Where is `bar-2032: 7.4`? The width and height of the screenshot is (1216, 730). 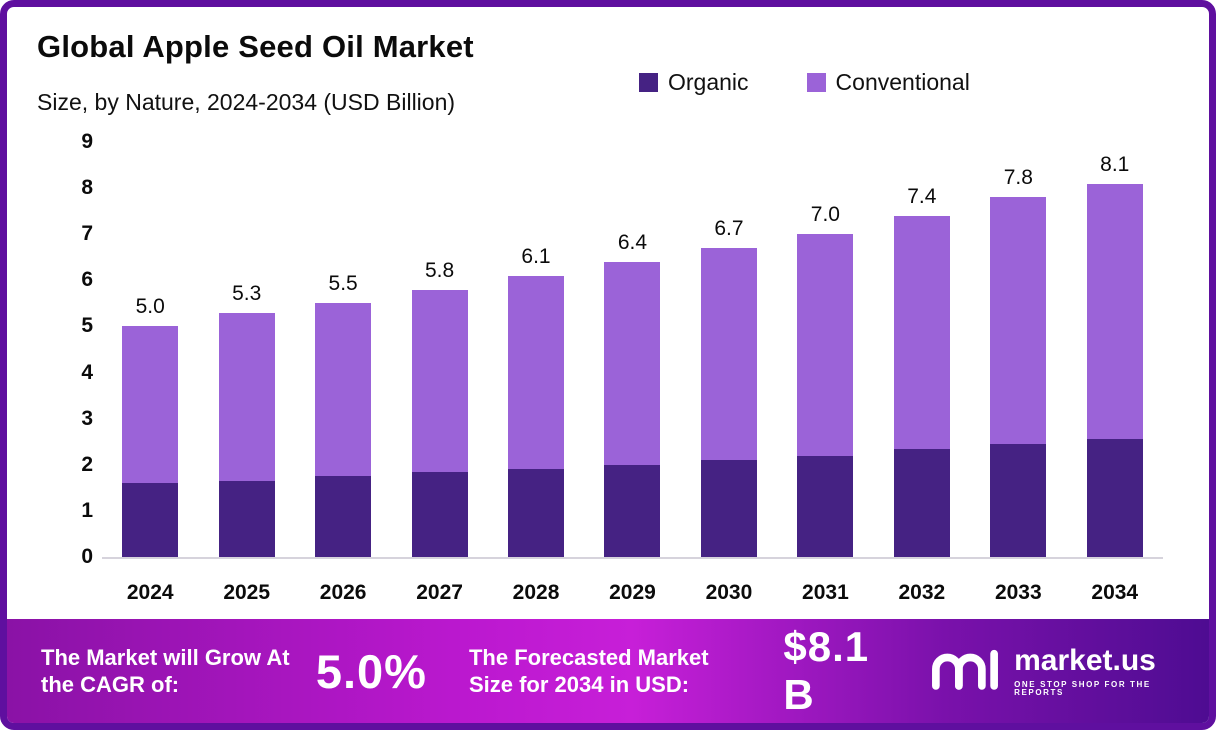
bar-2032: 7.4 is located at coordinates (921, 349).